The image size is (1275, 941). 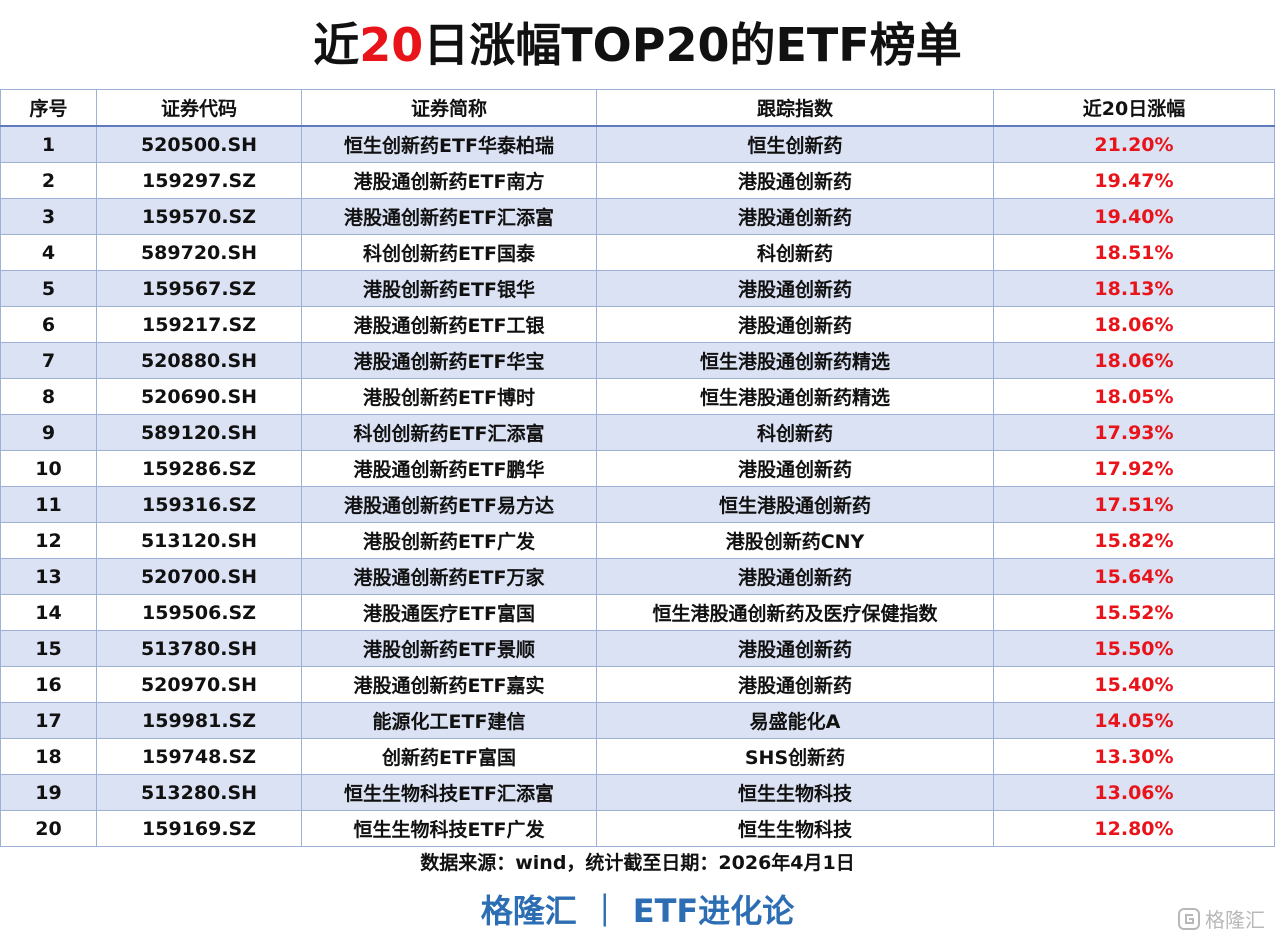 I want to click on security-code: 520970.SH, so click(x=199, y=684).